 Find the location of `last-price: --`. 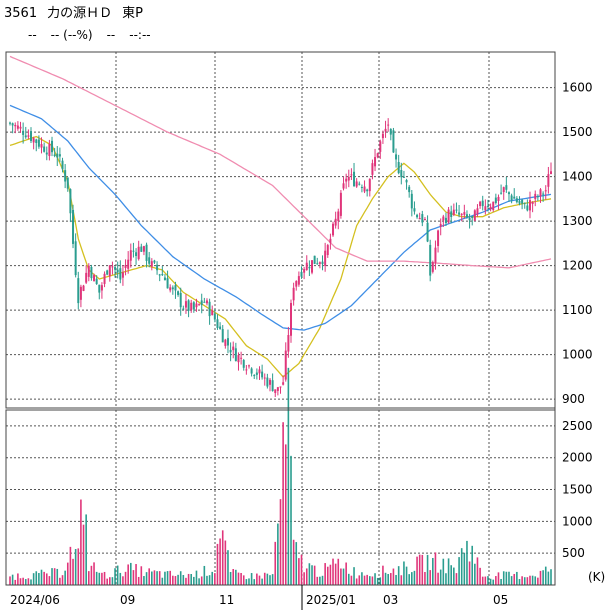

last-price: -- is located at coordinates (32, 35).